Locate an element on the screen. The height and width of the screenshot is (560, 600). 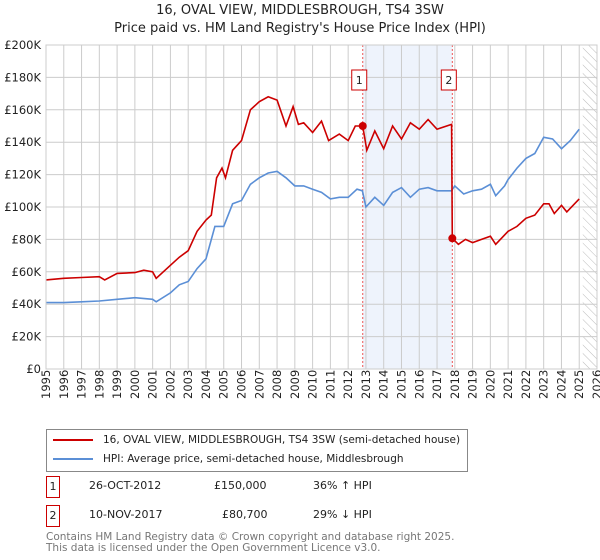
x-tick-label: 2010 is located at coordinates (313, 384).